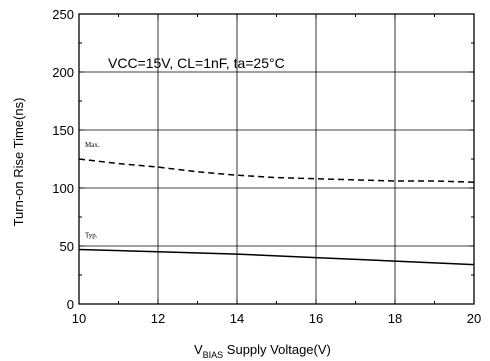 This screenshot has width=490, height=361. Describe the element at coordinates (63, 130) in the screenshot. I see `y-tick-label: 150` at that location.